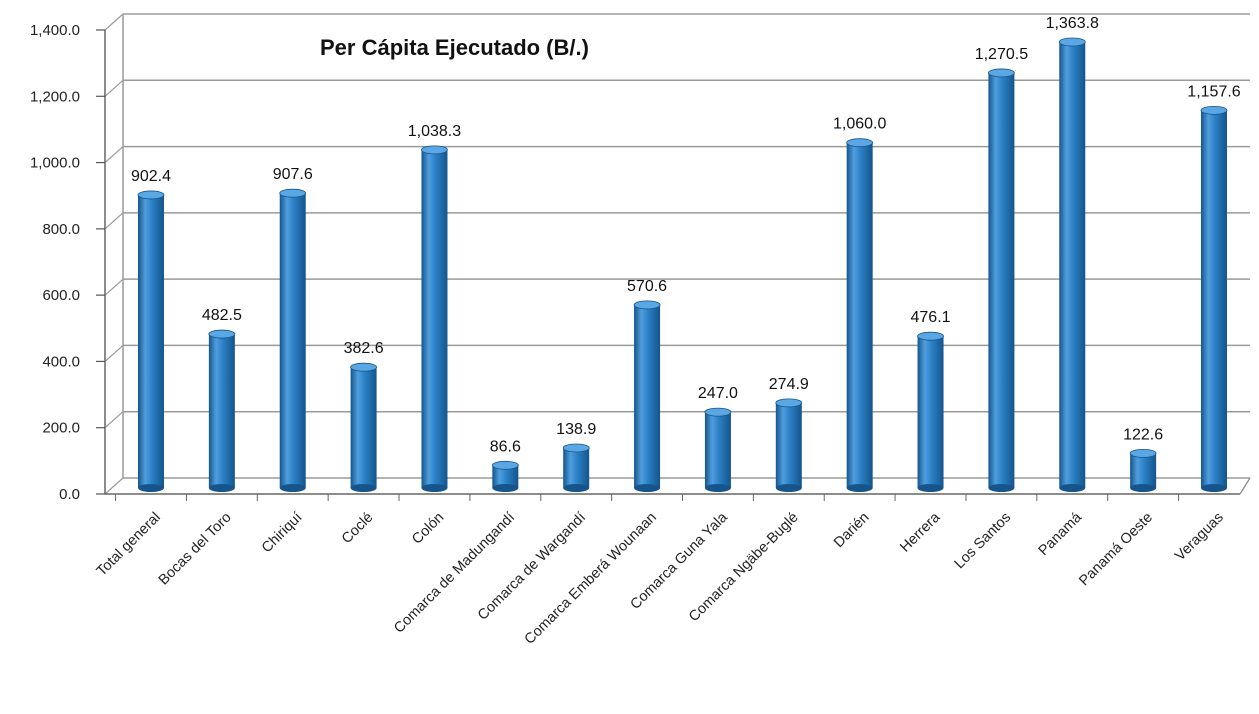 Image resolution: width=1259 pixels, height=714 pixels. I want to click on x-tick-label: Los Santos, so click(983, 541).